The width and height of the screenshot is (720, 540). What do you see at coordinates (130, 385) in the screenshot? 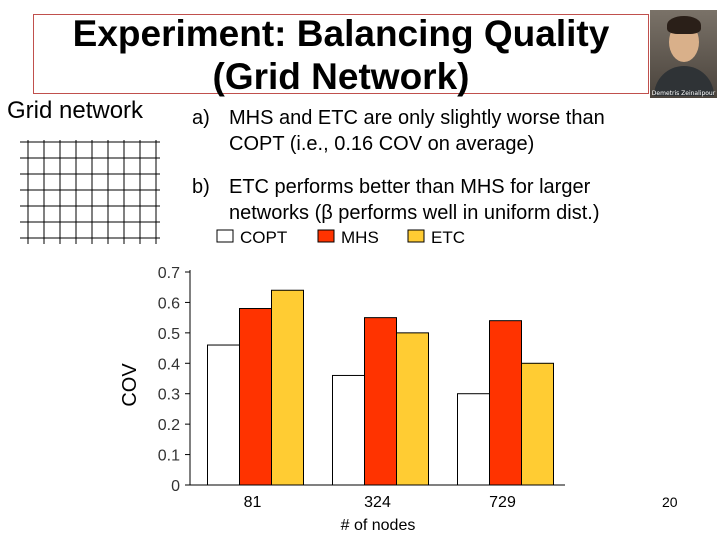
I see `y-axis-label: COV` at bounding box center [130, 385].